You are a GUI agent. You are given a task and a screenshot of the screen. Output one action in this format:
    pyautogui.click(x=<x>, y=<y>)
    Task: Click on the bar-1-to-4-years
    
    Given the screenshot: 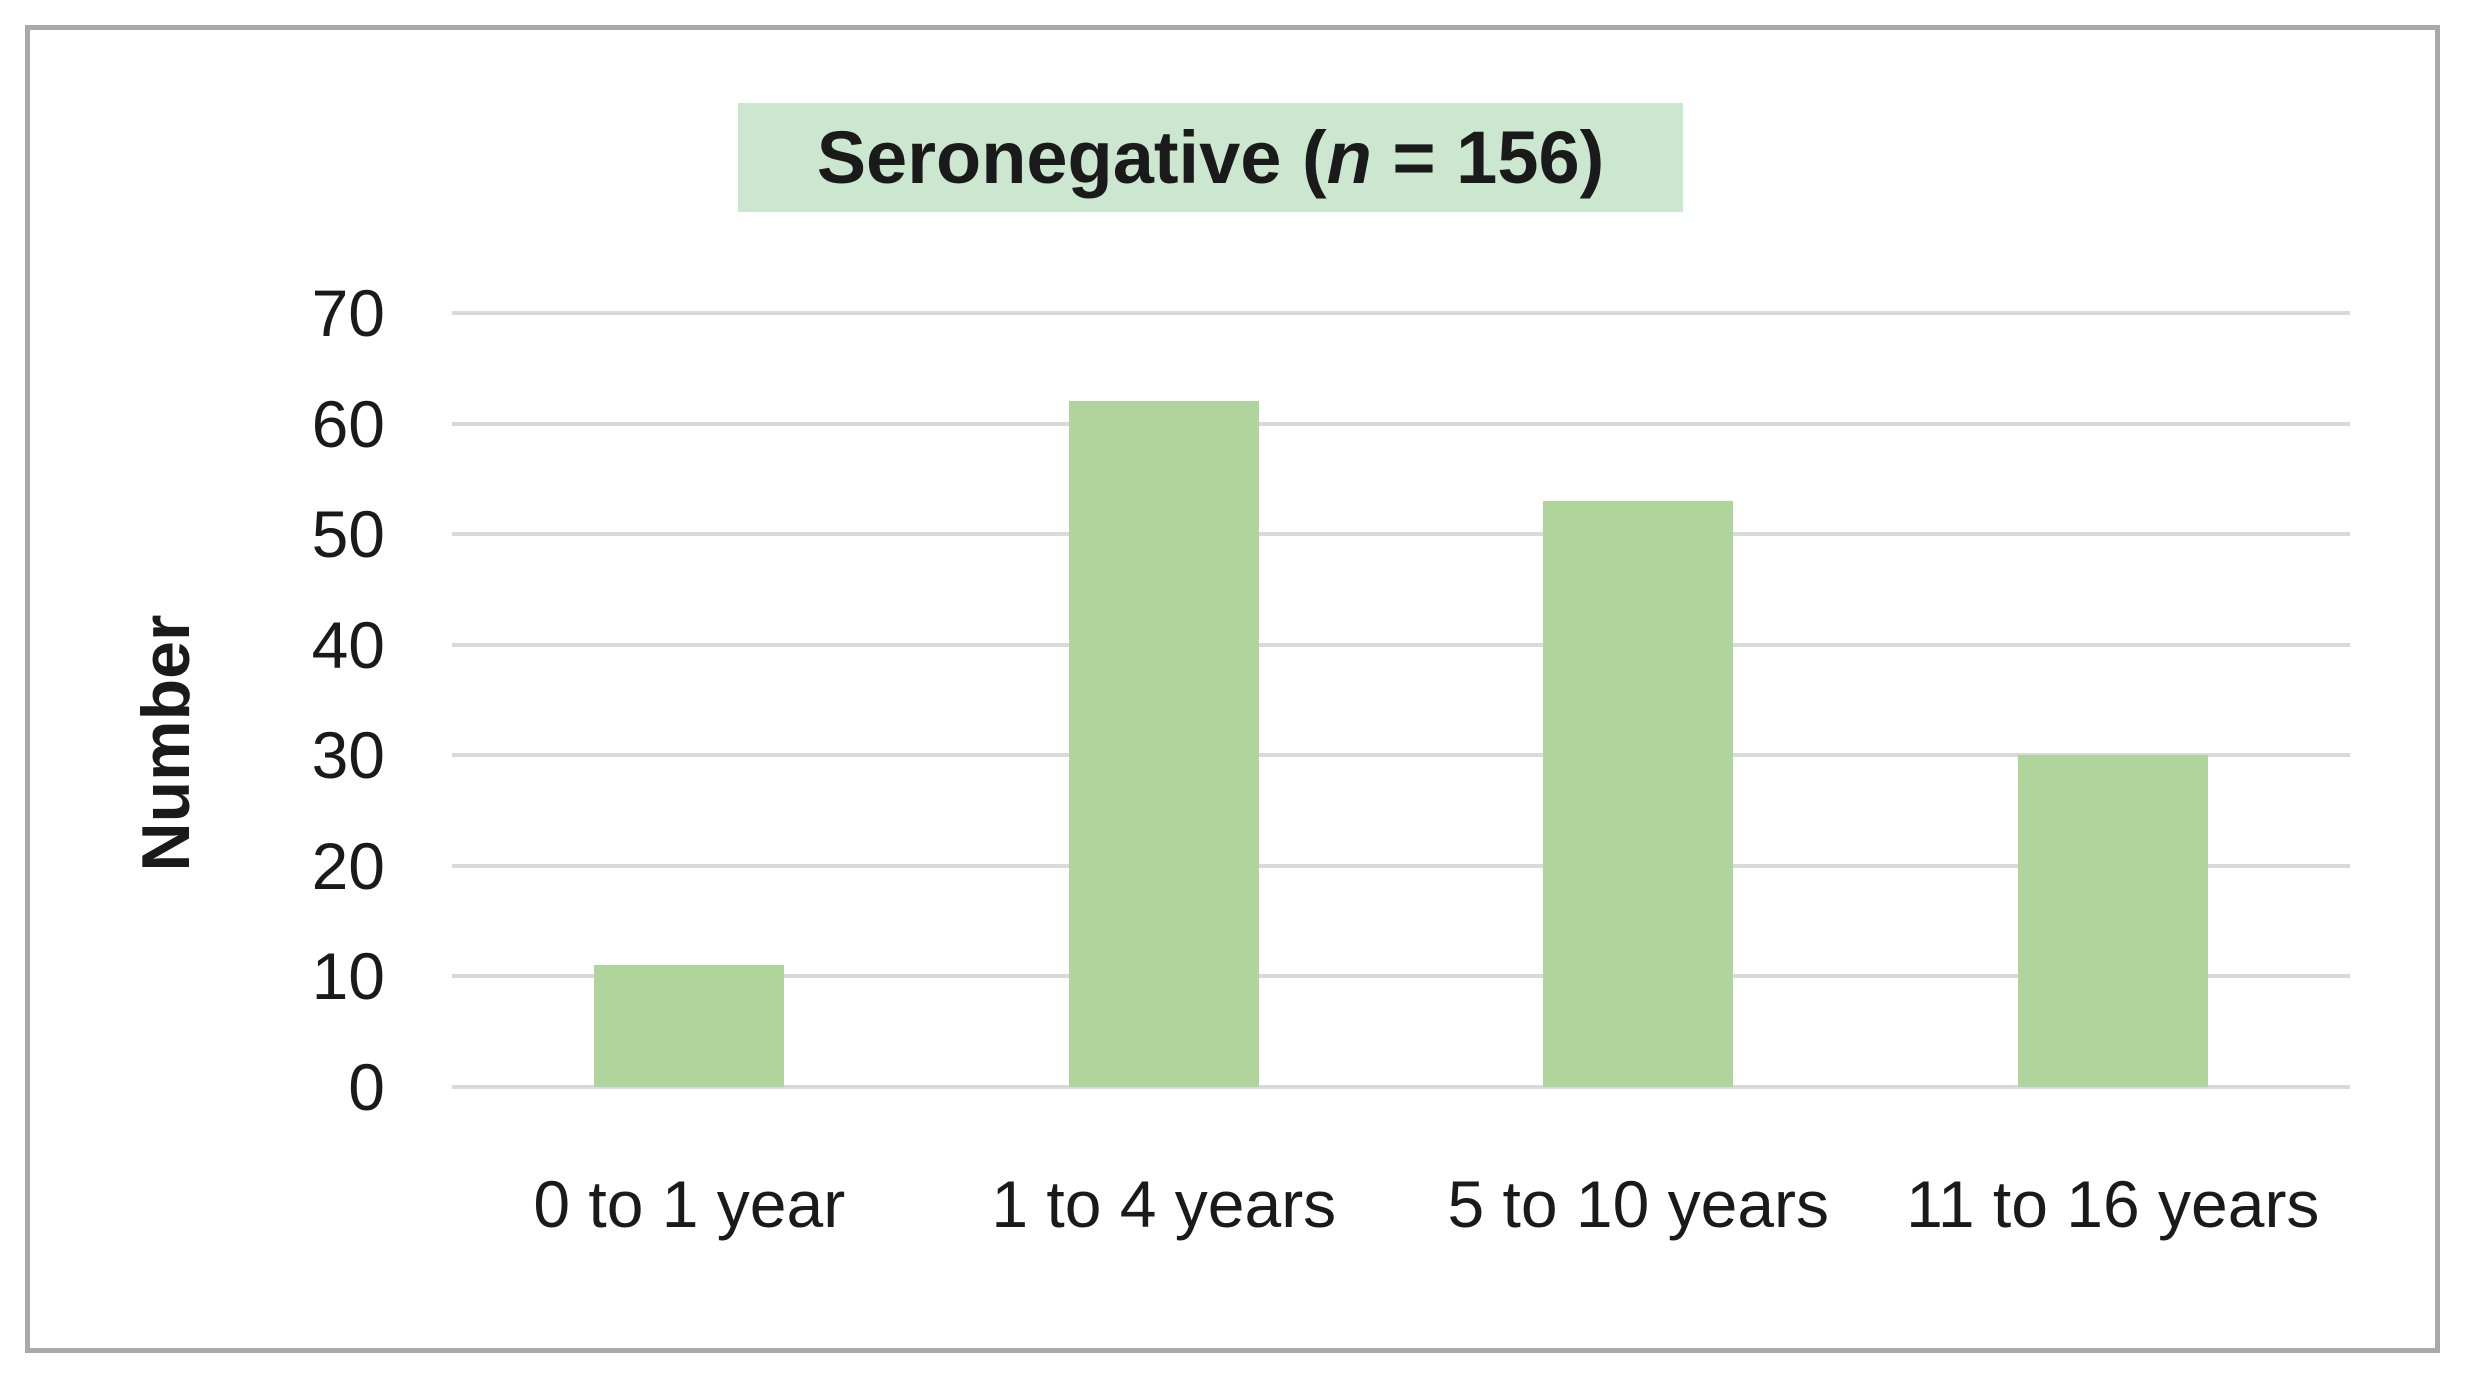 What is the action you would take?
    pyautogui.click(x=1163, y=744)
    